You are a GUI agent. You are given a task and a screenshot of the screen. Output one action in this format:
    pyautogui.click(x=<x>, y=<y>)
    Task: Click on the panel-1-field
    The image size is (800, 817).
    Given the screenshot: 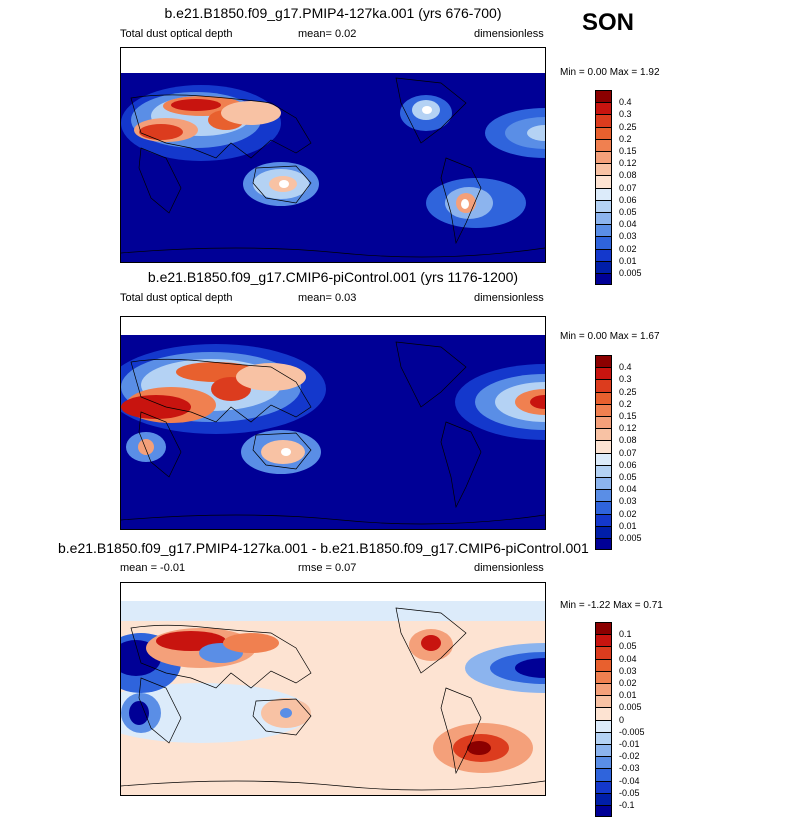 What is the action you would take?
    pyautogui.click(x=333, y=153)
    